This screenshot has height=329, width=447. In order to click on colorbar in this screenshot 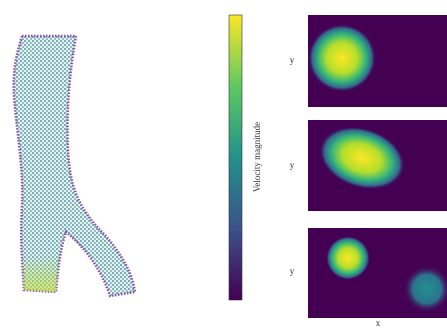, I will do `click(235, 157)`.